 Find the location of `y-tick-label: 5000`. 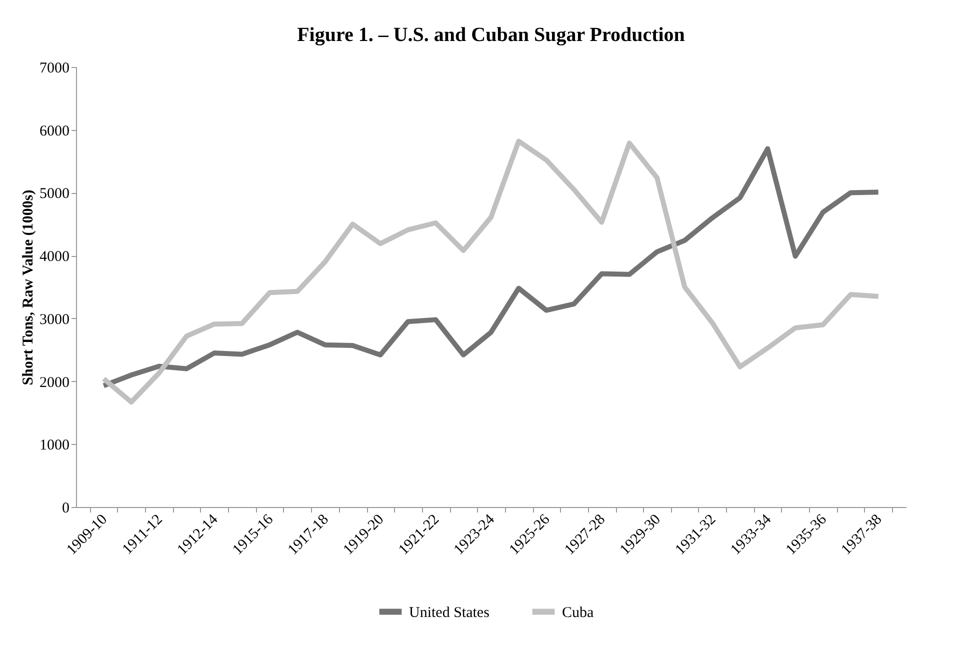

y-tick-label: 5000 is located at coordinates (55, 194).